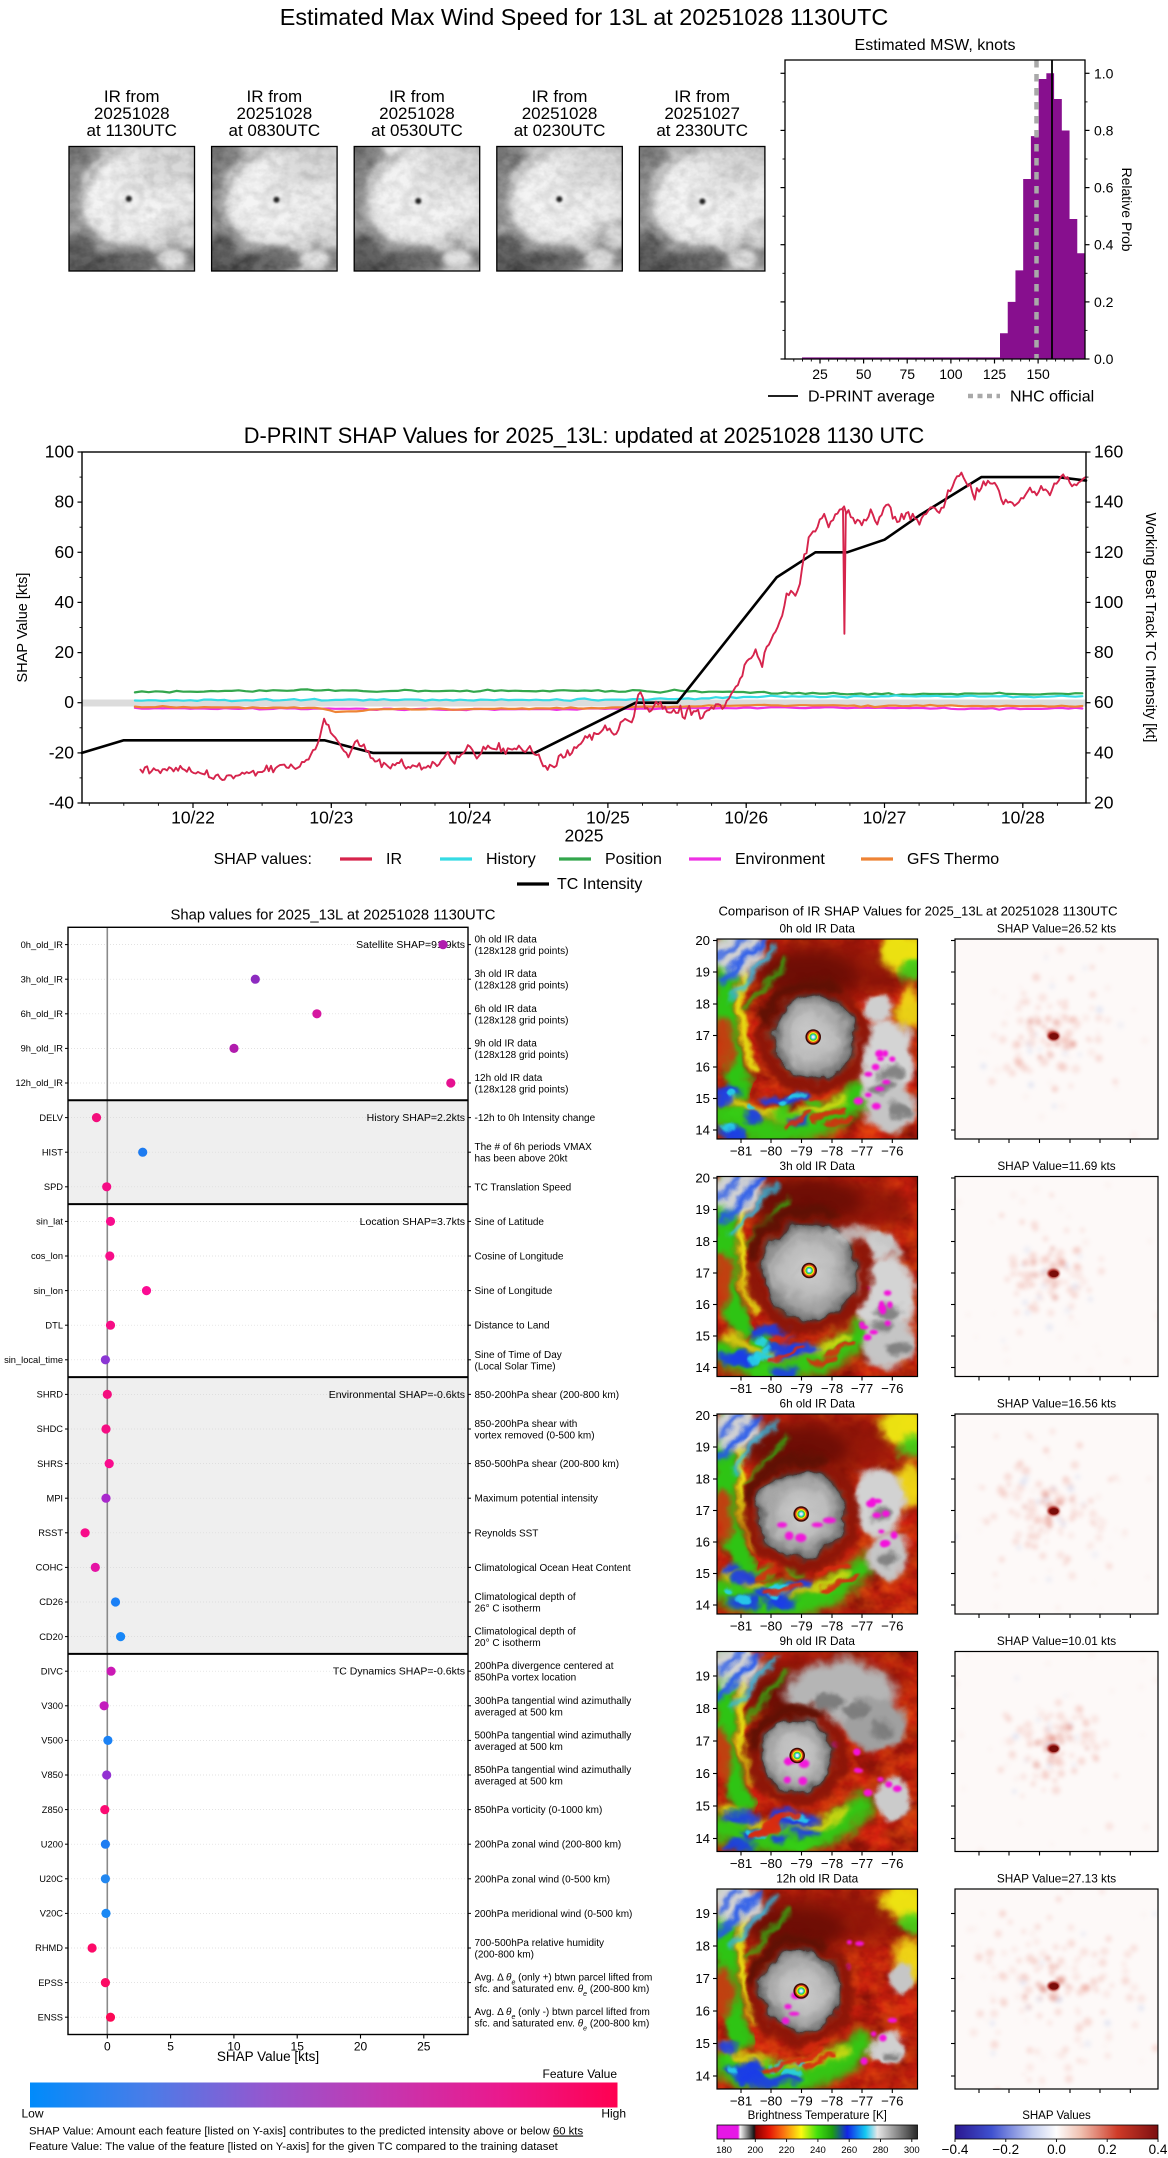 This screenshot has width=1168, height=2158. Describe the element at coordinates (599, 884) in the screenshot. I see `svg-text: TC Intensity` at that location.